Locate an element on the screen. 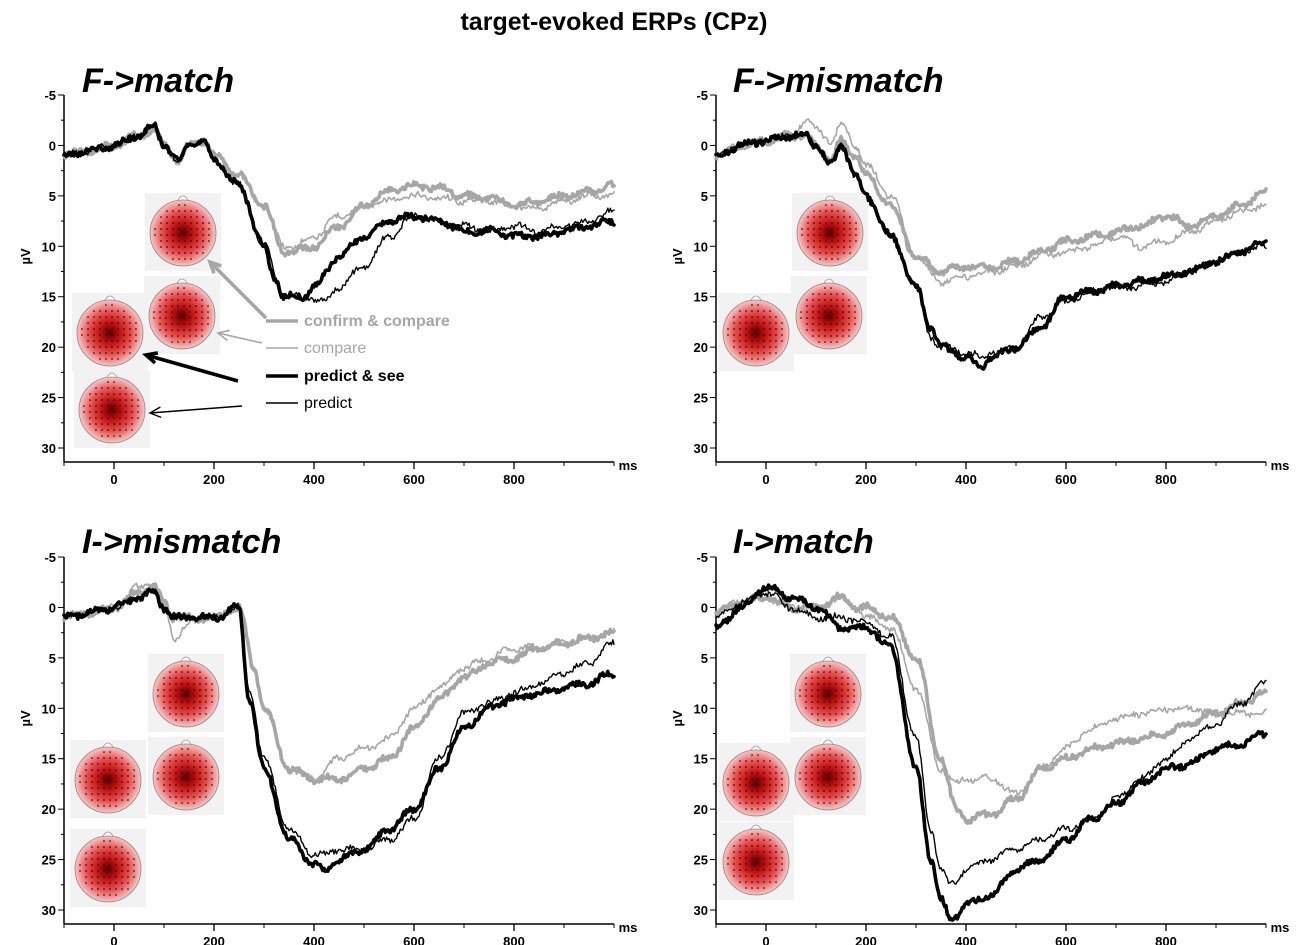  series-line-confirm-compare is located at coordinates (339, 684).